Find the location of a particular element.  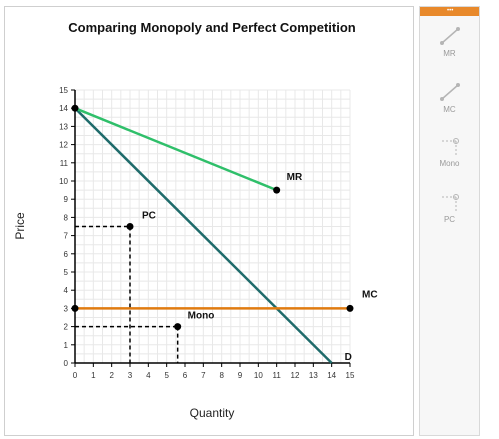

series-d-label: D is located at coordinates (348, 357).